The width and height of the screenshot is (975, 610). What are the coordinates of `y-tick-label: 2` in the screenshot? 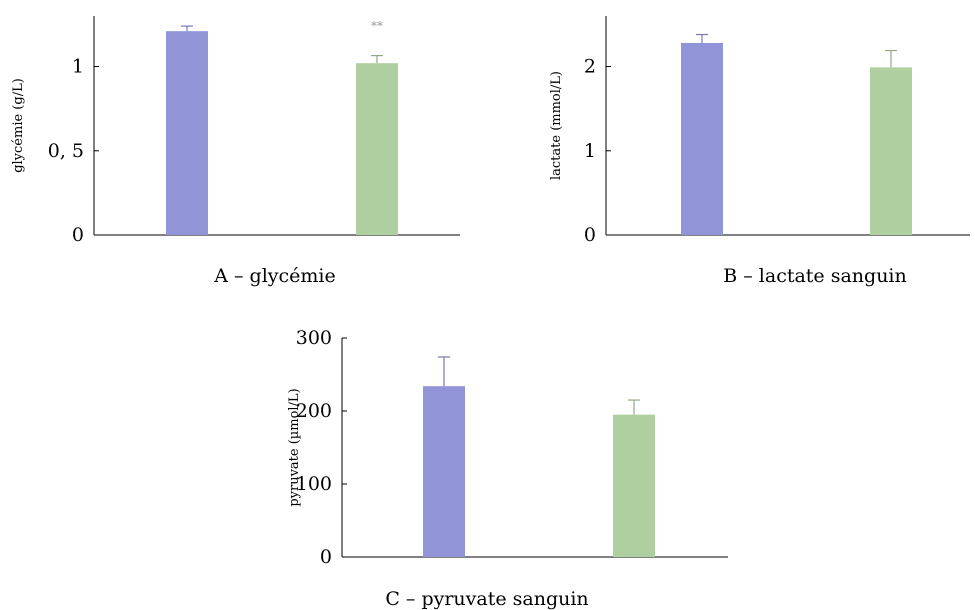 It's located at (590, 67).